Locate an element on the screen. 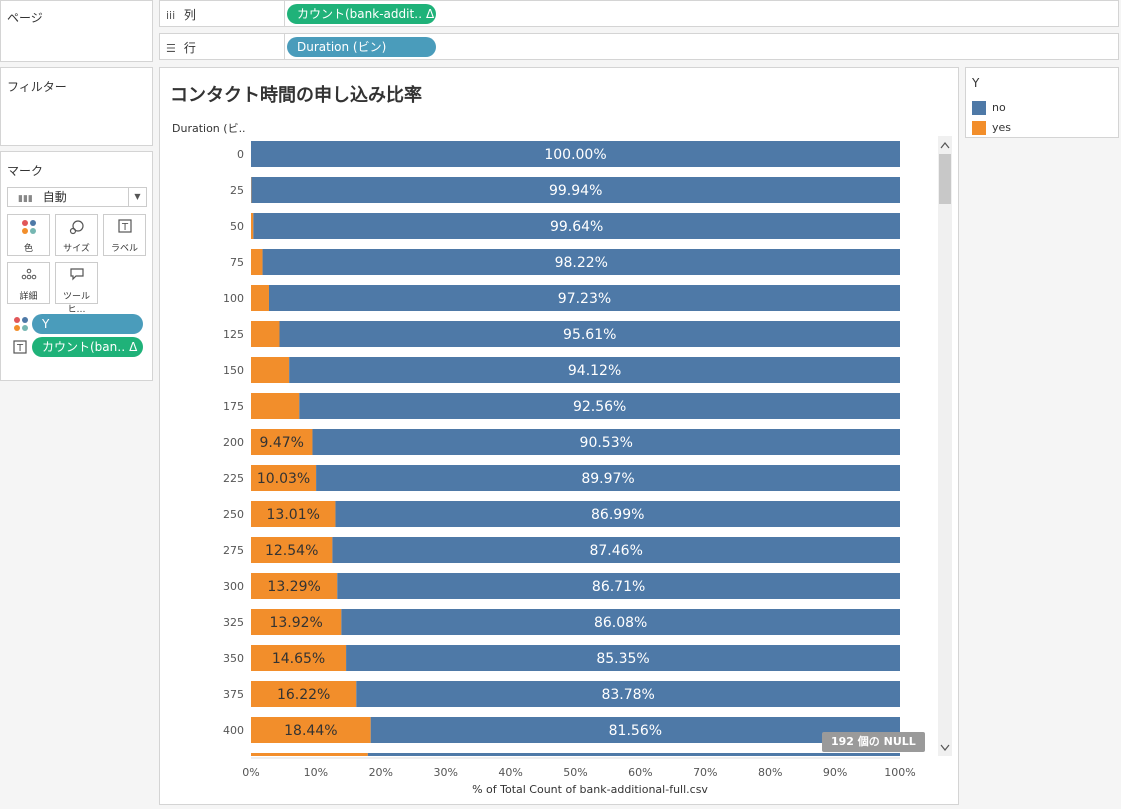  marks-title: マーク is located at coordinates (25, 171).